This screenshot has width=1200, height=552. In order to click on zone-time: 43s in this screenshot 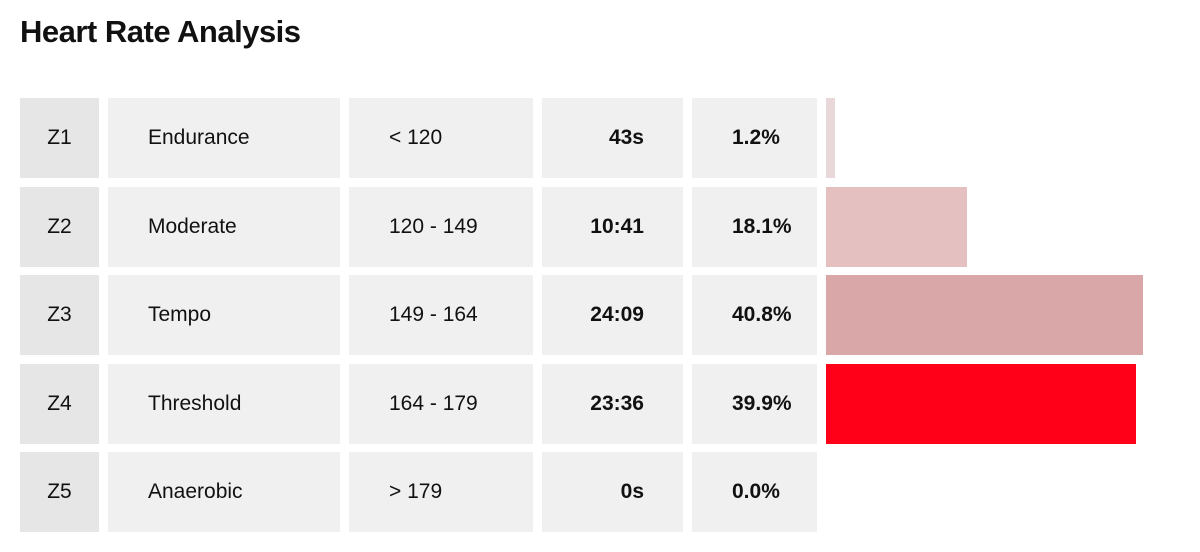, I will do `click(612, 138)`.